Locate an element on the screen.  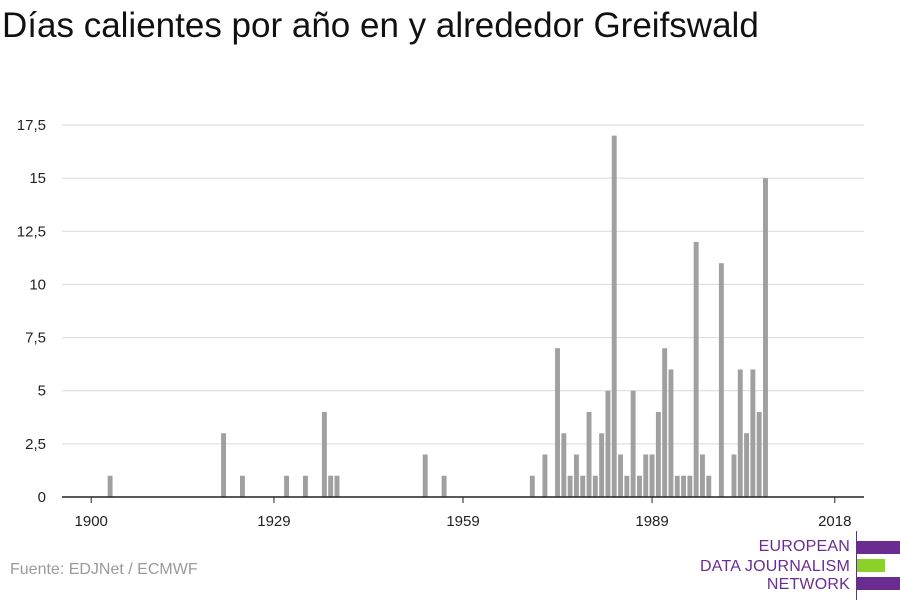
bar-1977 is located at coordinates (576, 475).